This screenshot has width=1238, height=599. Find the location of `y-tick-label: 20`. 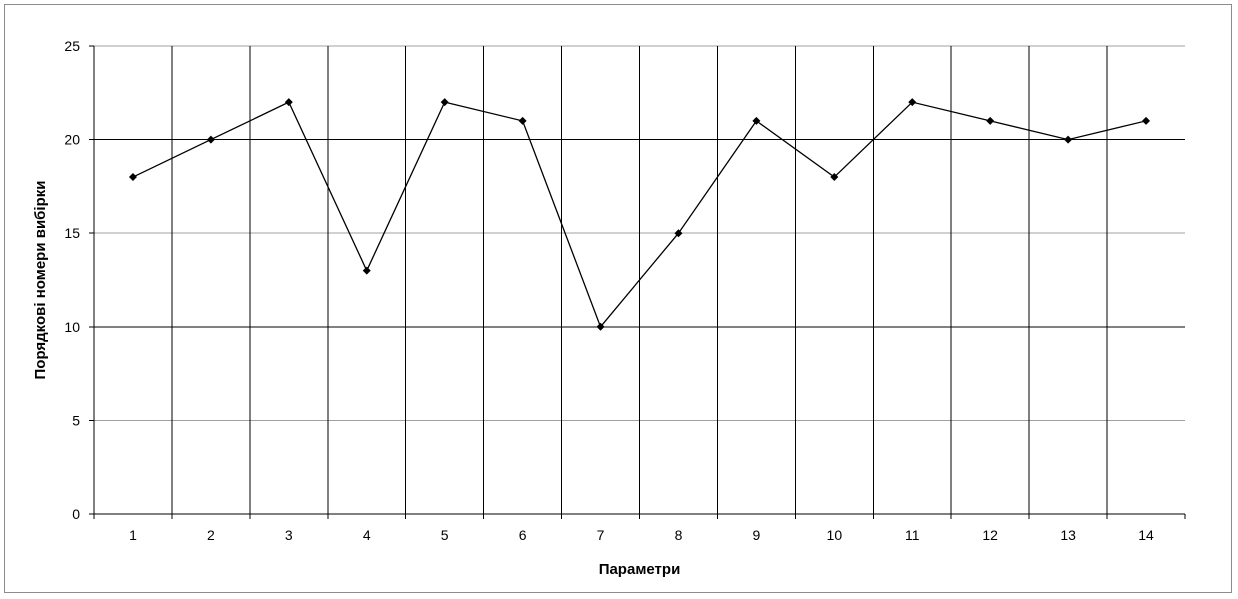

y-tick-label: 20 is located at coordinates (72, 140).